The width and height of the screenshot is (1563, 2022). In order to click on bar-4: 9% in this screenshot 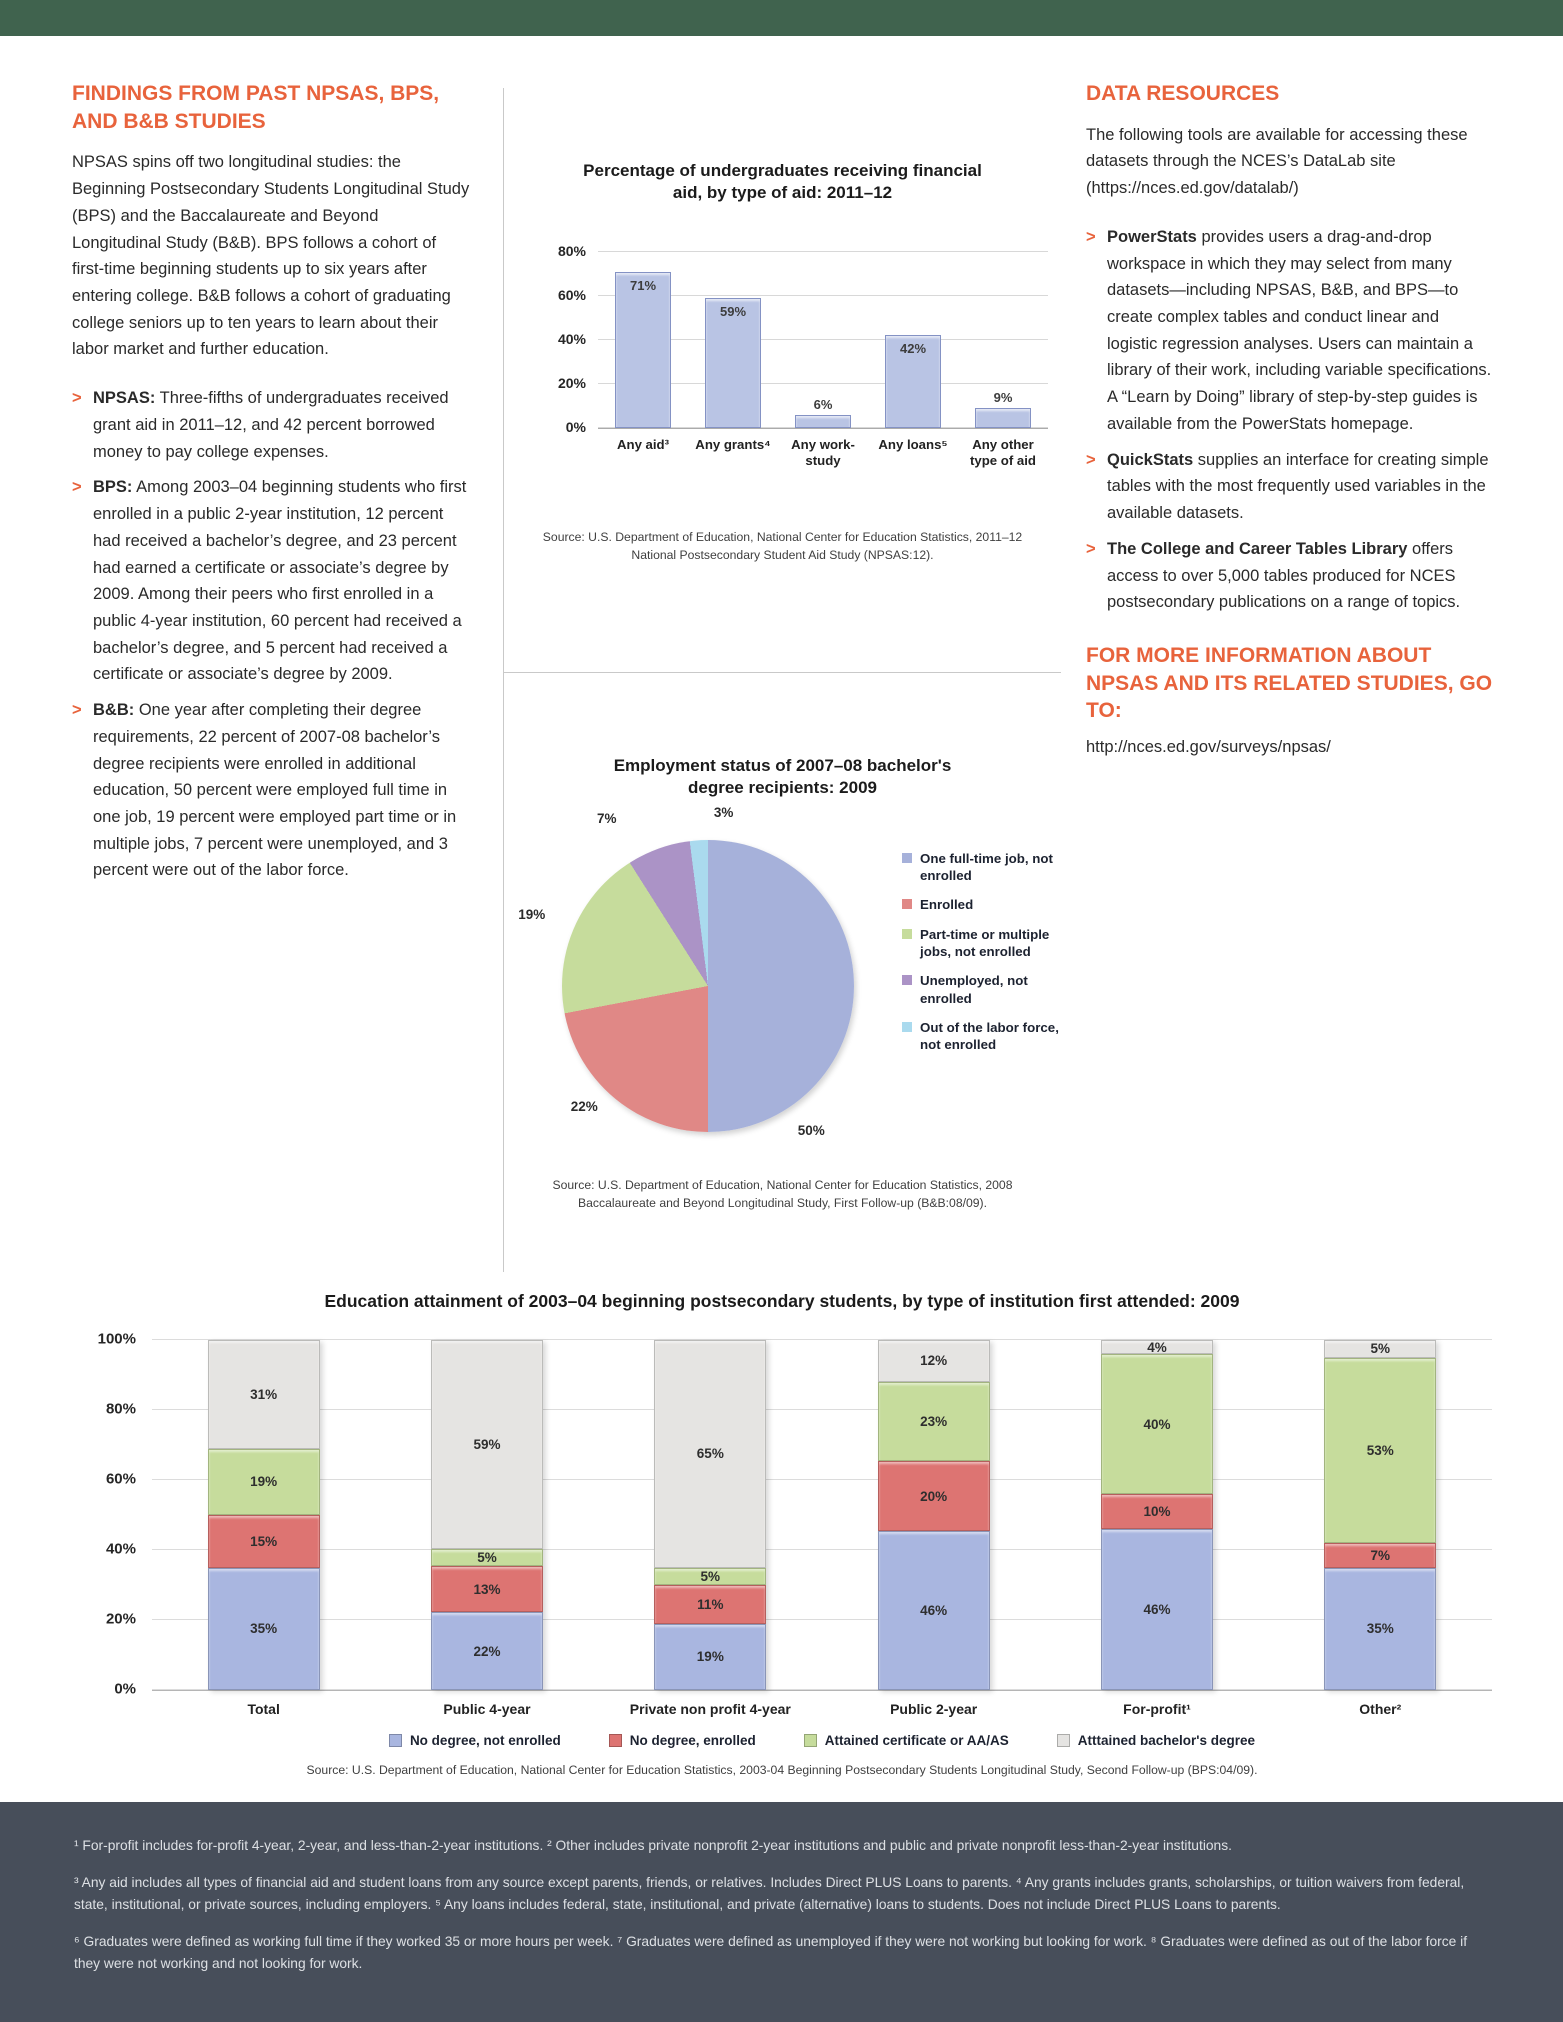, I will do `click(1003, 409)`.